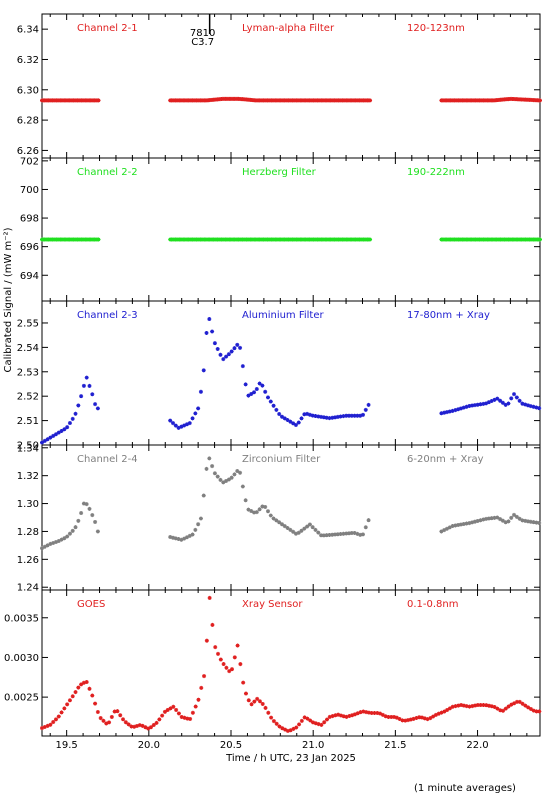  What do you see at coordinates (202, 33) in the screenshot?
I see `flare-marker-label: 7810` at bounding box center [202, 33].